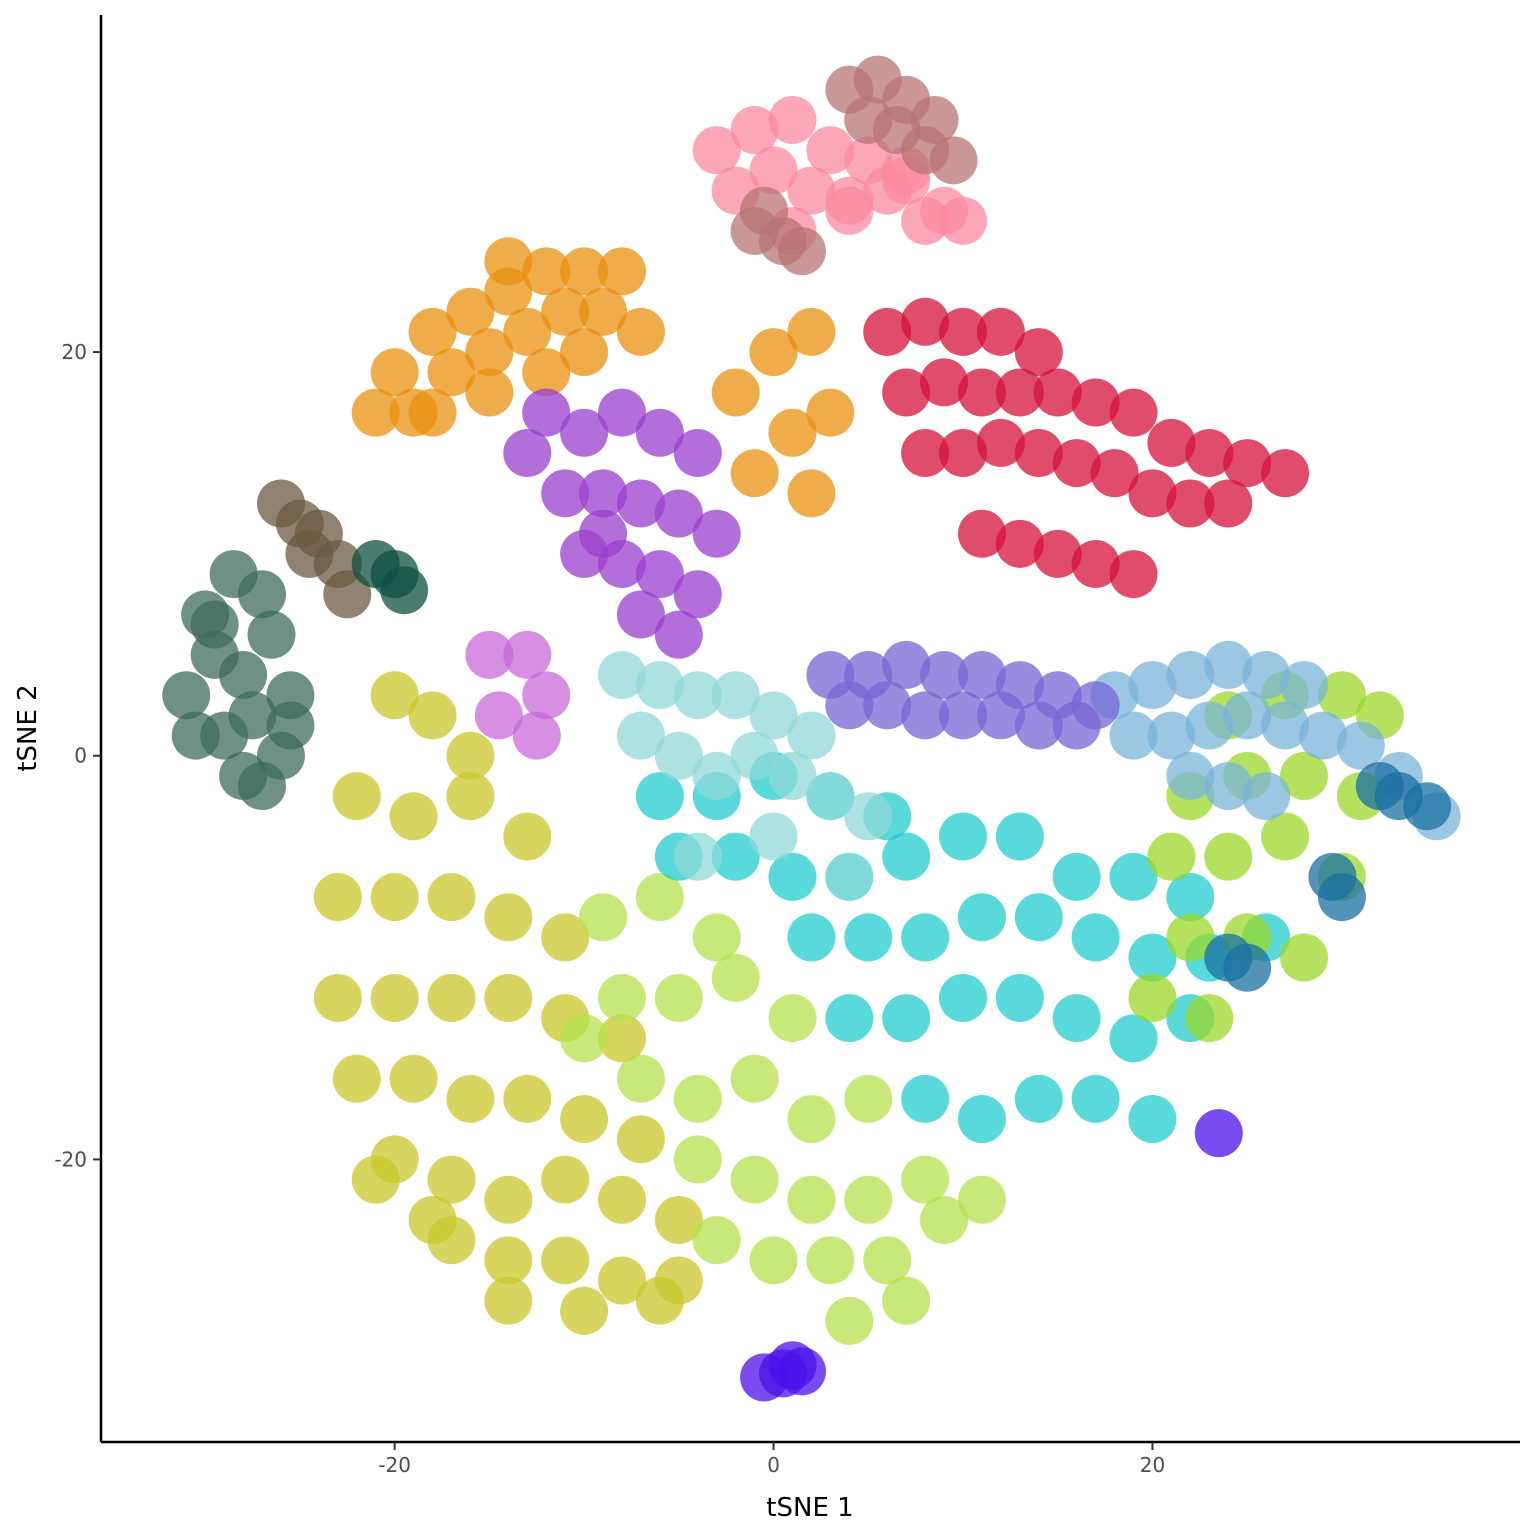 The height and width of the screenshot is (1536, 1536). Describe the element at coordinates (809, 1508) in the screenshot. I see `x-axis-title: tSNE 1` at that location.